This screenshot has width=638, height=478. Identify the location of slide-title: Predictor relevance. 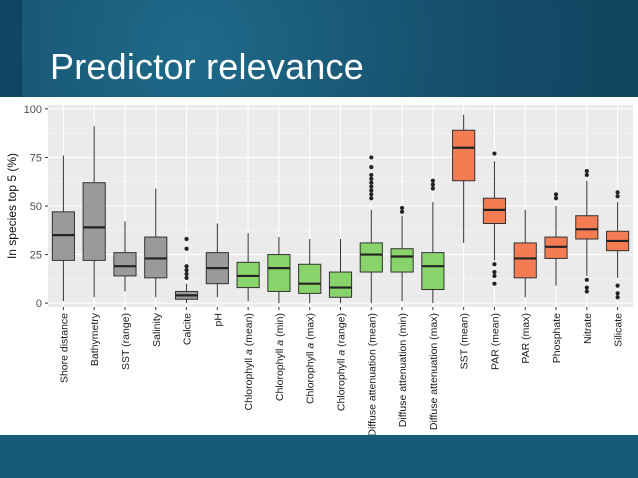
(207, 66).